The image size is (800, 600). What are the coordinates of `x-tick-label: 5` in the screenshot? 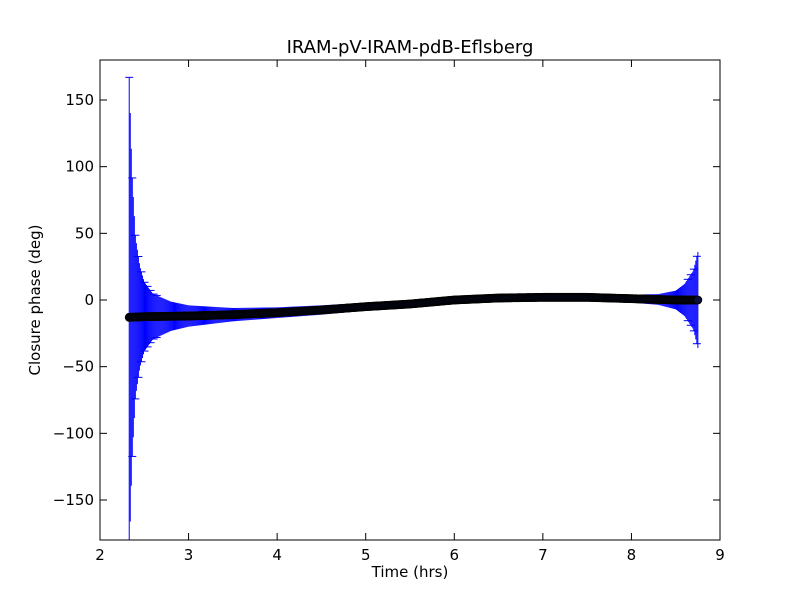 It's located at (366, 555).